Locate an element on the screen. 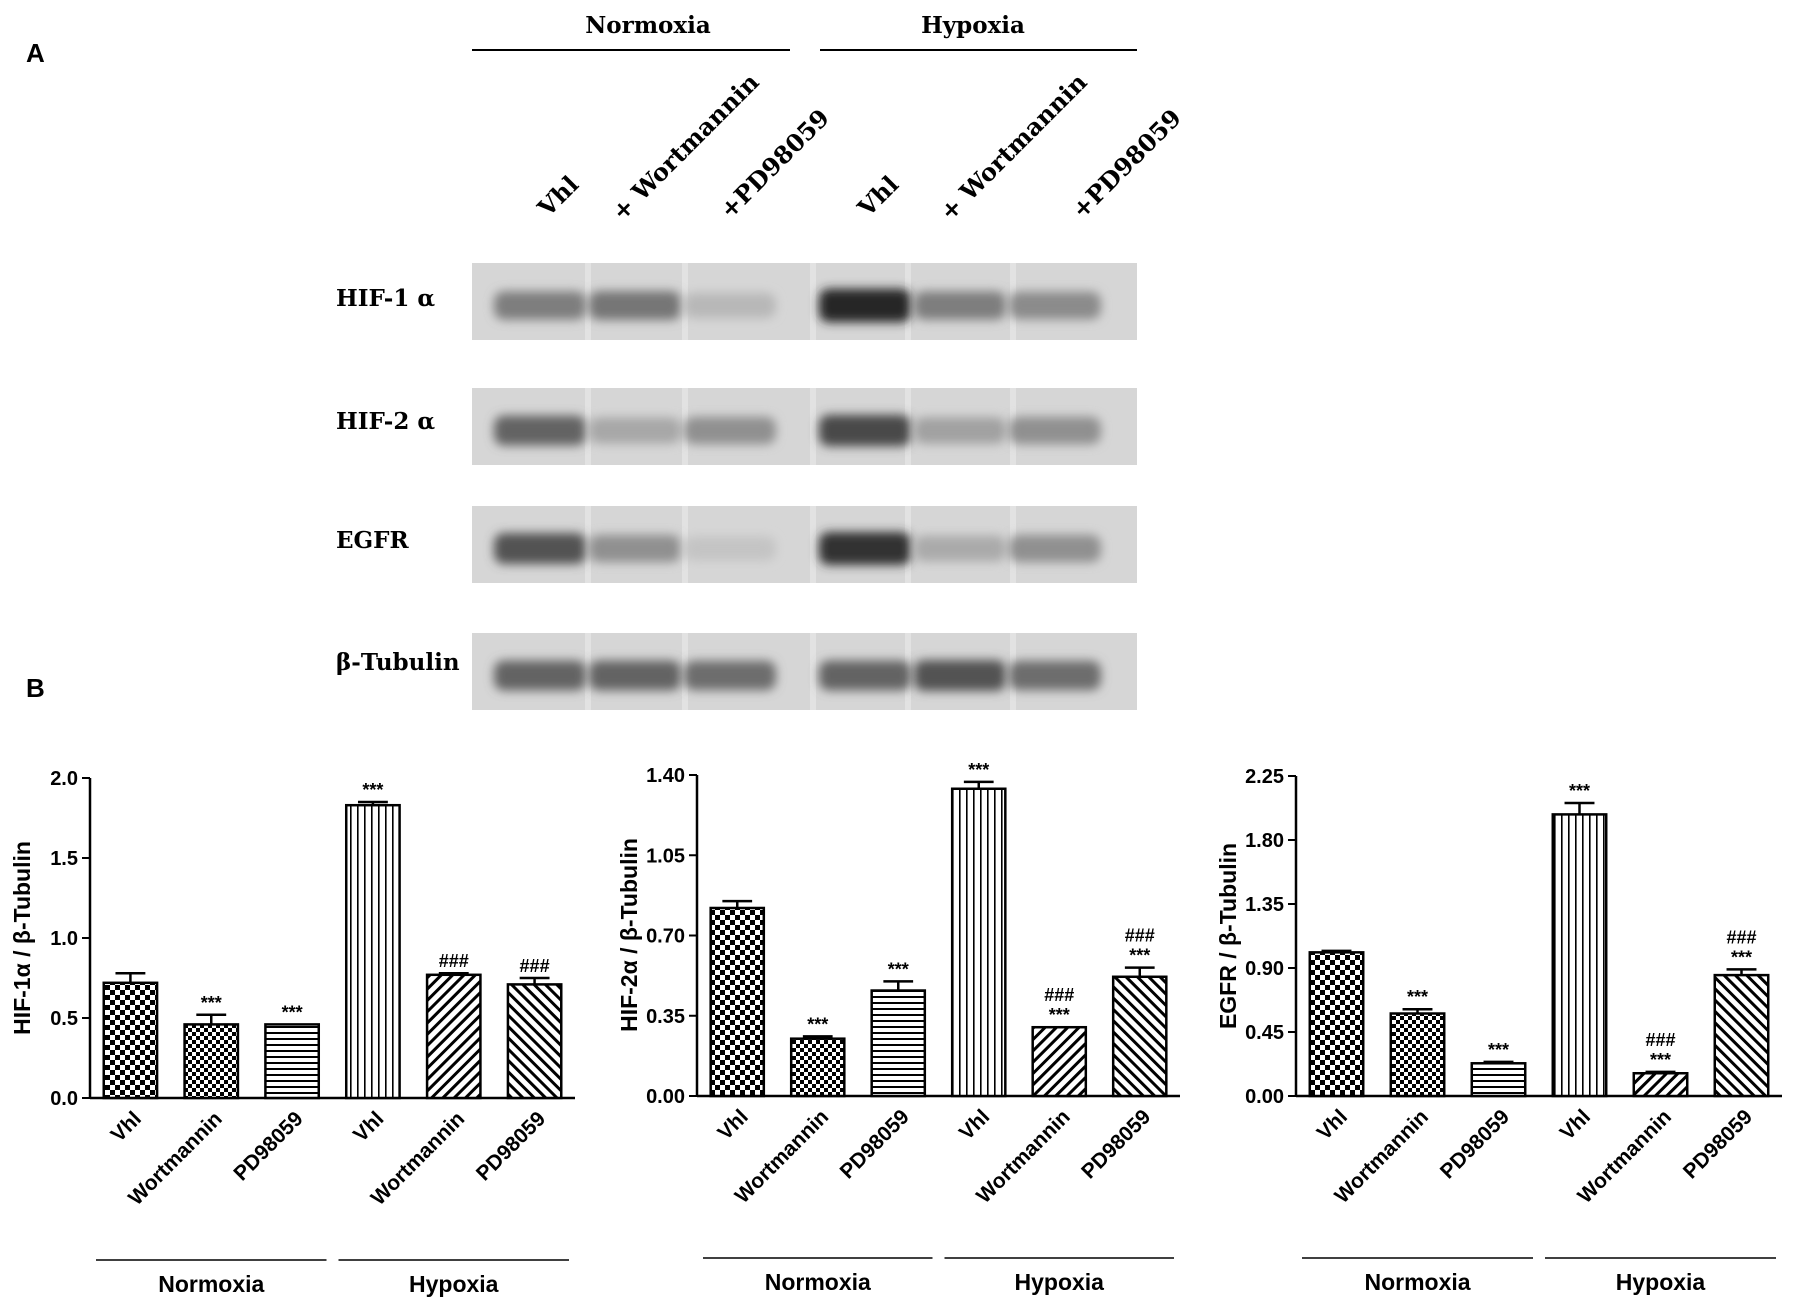 This screenshot has height=1305, width=1800. blot-row-label: EGFR is located at coordinates (373, 540).